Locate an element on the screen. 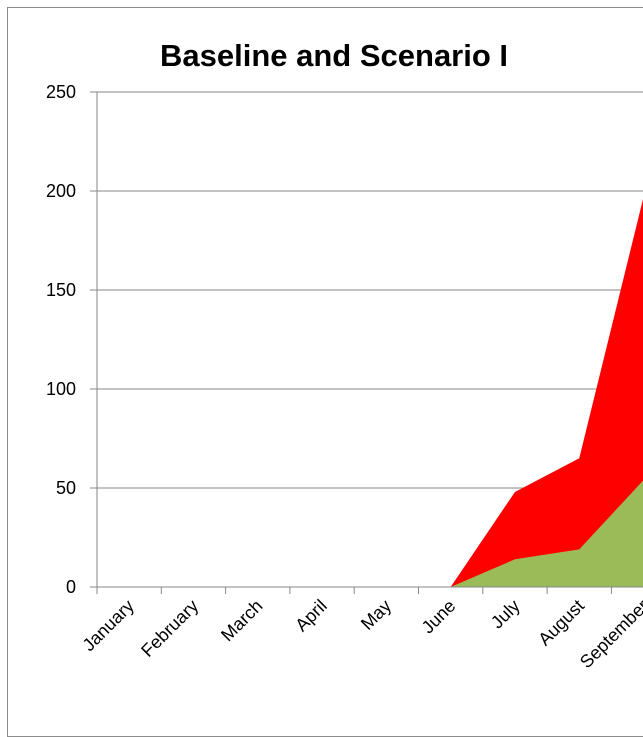  x-tick-label: May is located at coordinates (376, 615).